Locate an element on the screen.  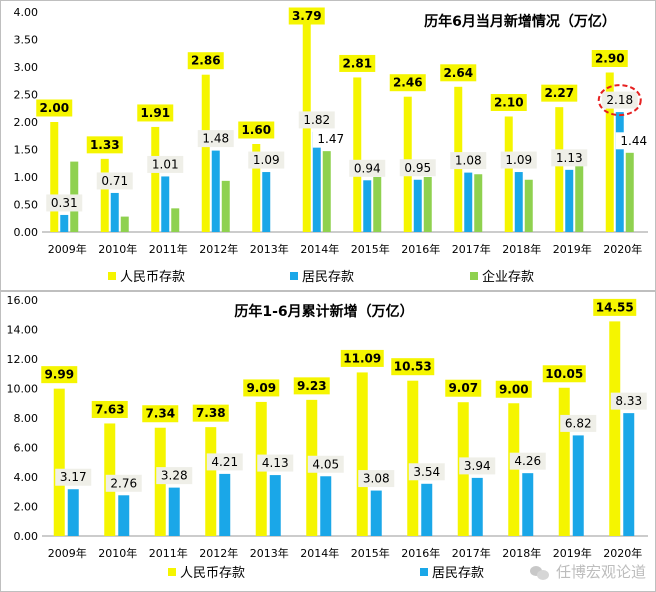
y-tick-label: 1.50 is located at coordinates (26, 150).